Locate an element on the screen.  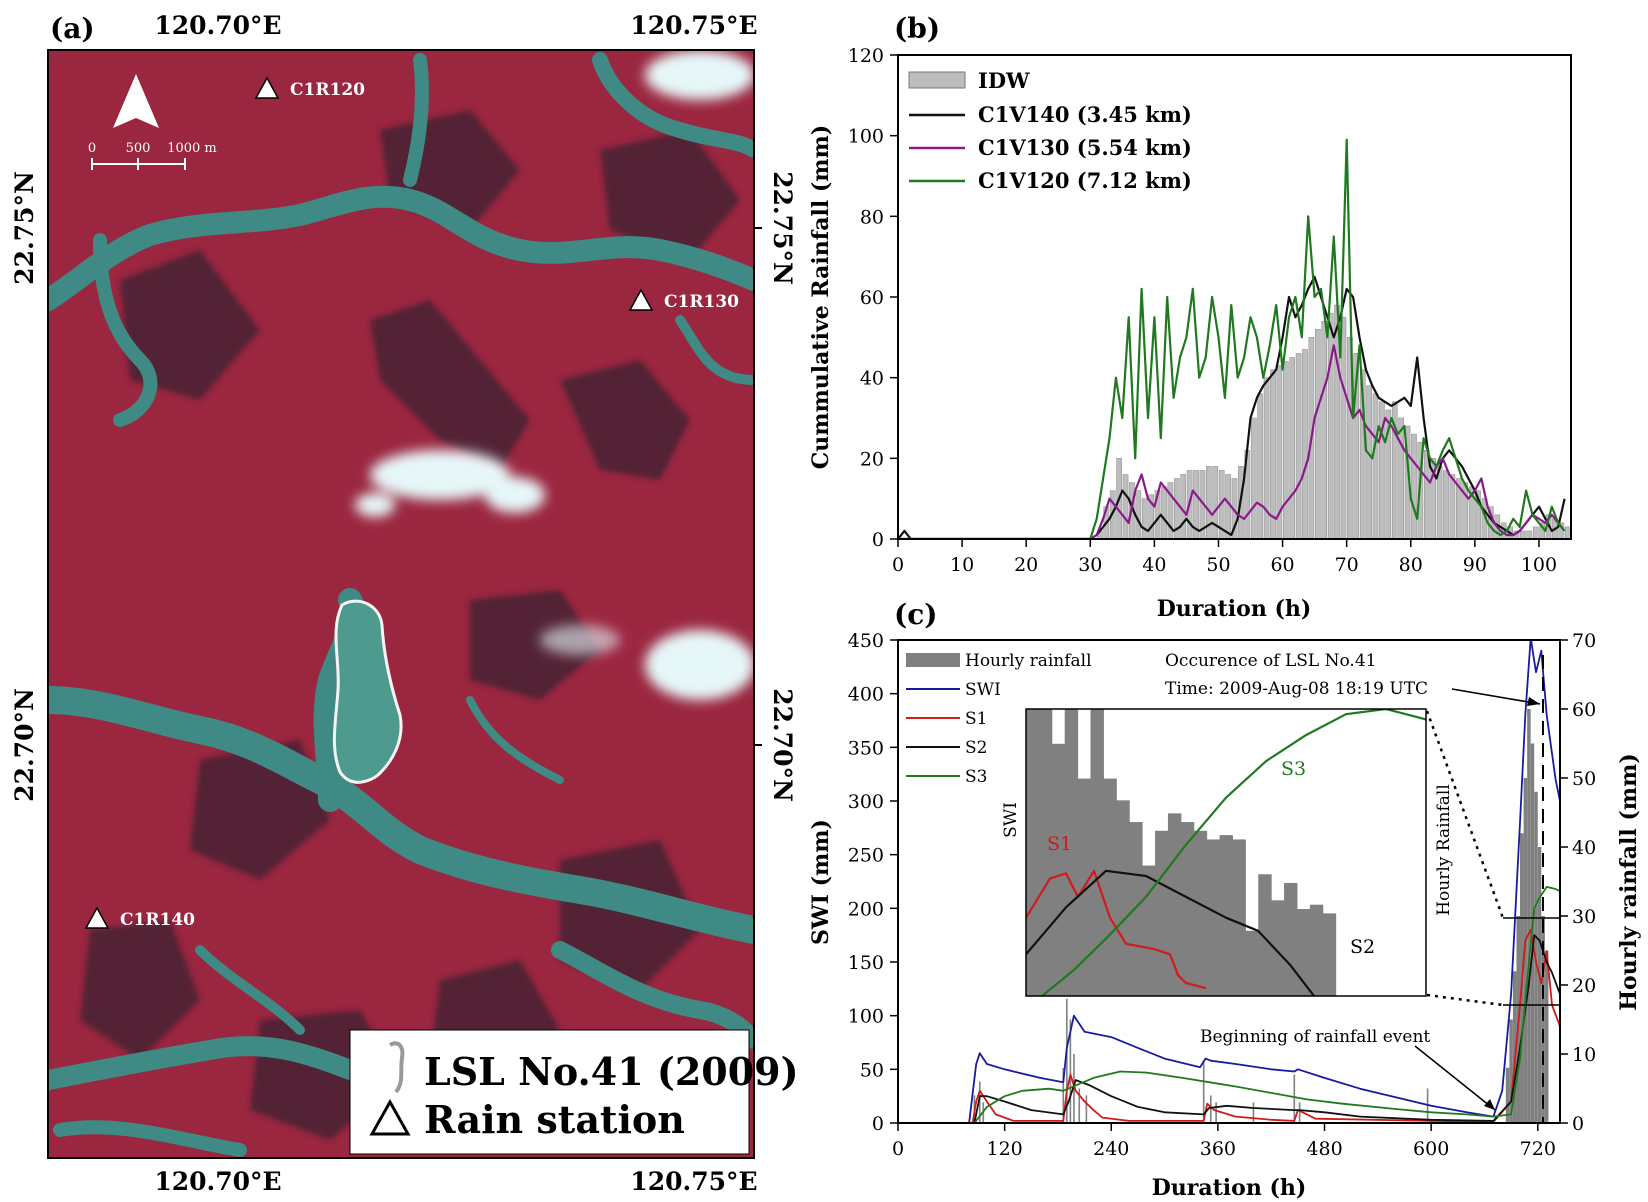
legend-station-label: Rain station is located at coordinates (554, 1119).